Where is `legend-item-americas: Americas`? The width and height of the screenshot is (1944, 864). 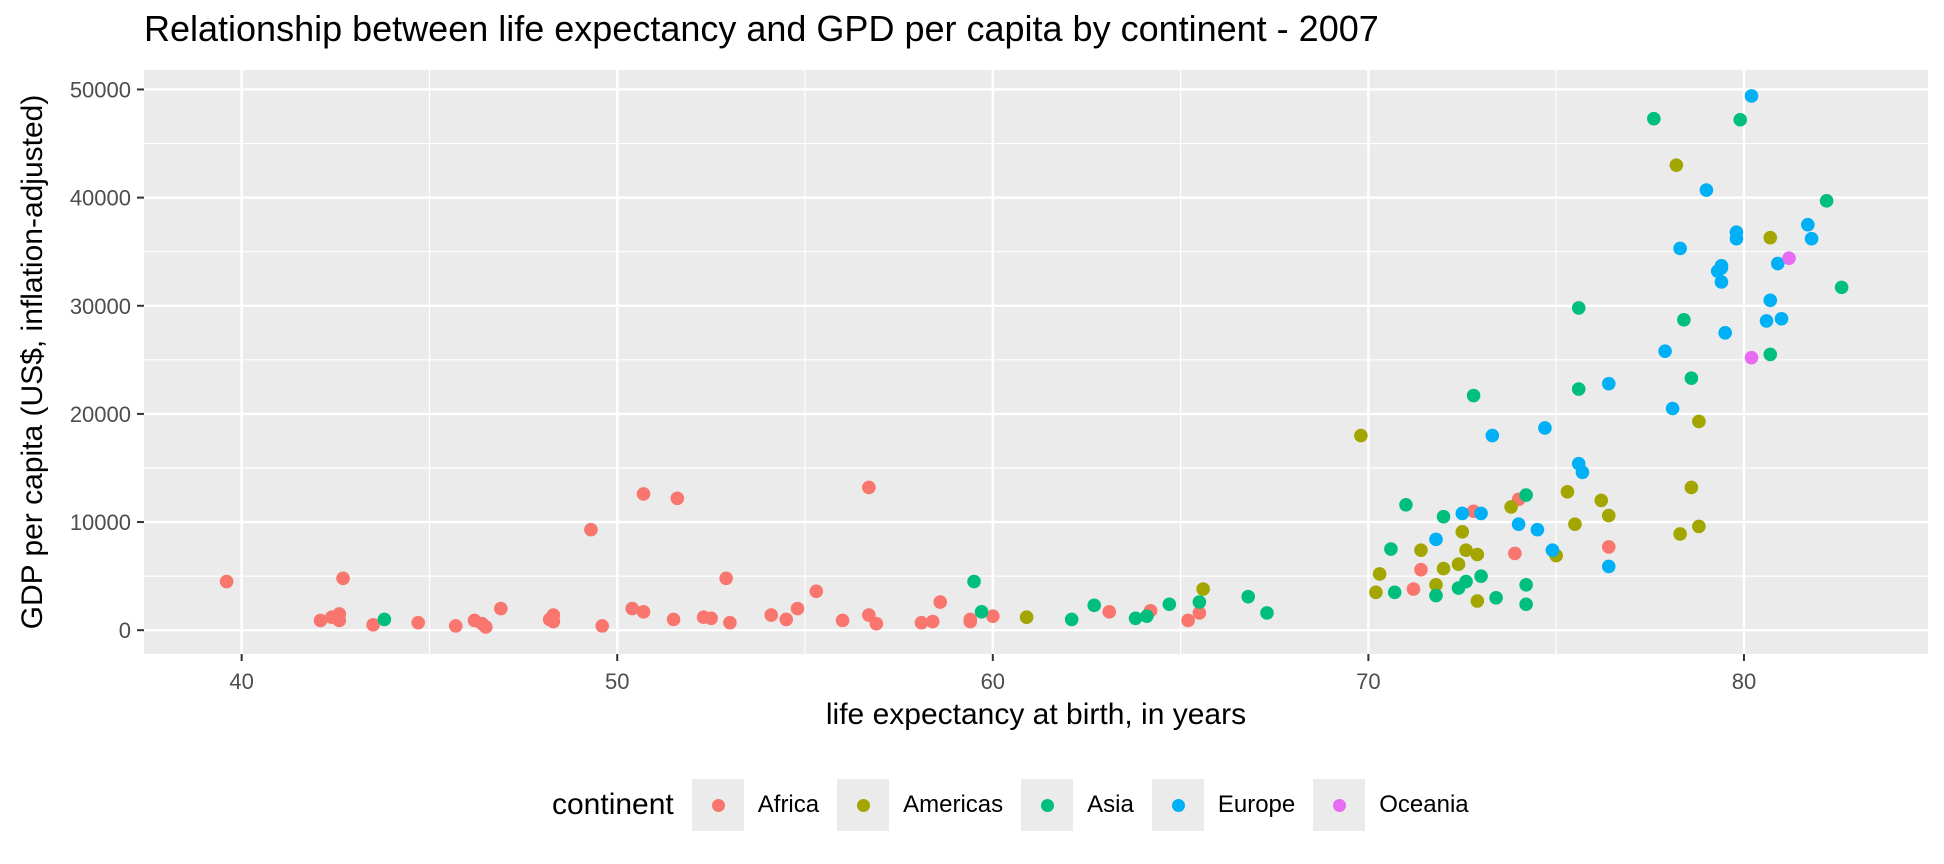 legend-item-americas: Americas is located at coordinates (923, 805).